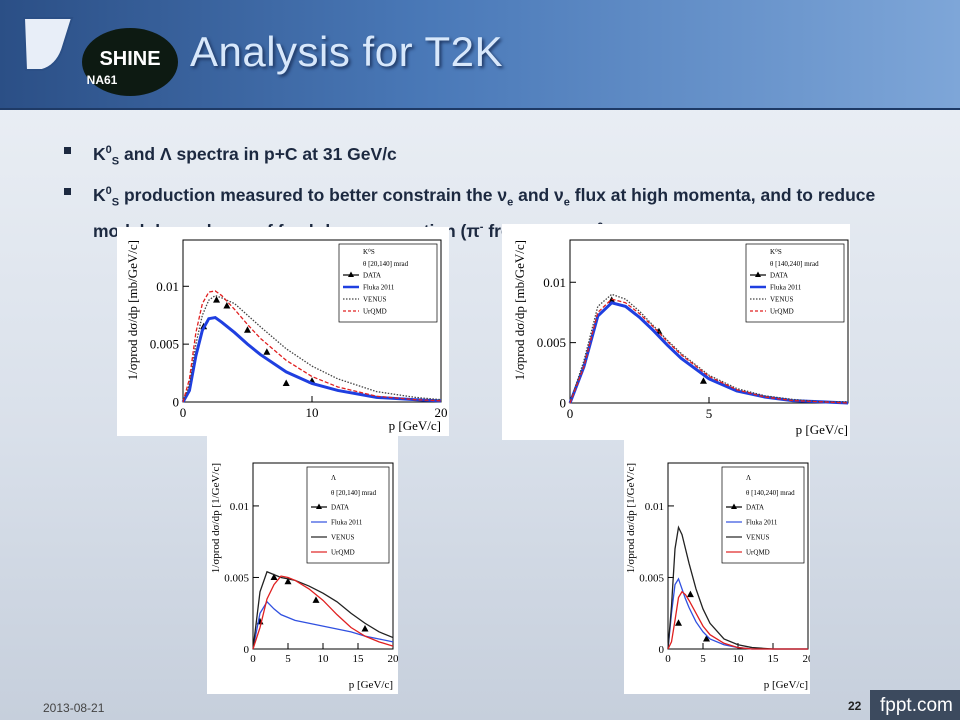 This screenshot has height=720, width=960. I want to click on logo-ellipse, so click(130, 62).